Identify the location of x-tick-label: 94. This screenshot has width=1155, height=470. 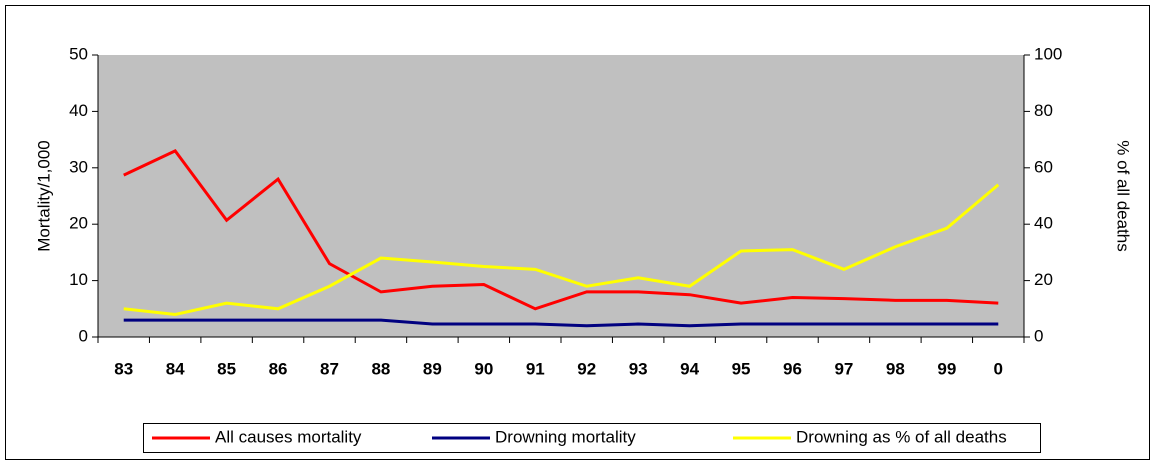
(689, 368).